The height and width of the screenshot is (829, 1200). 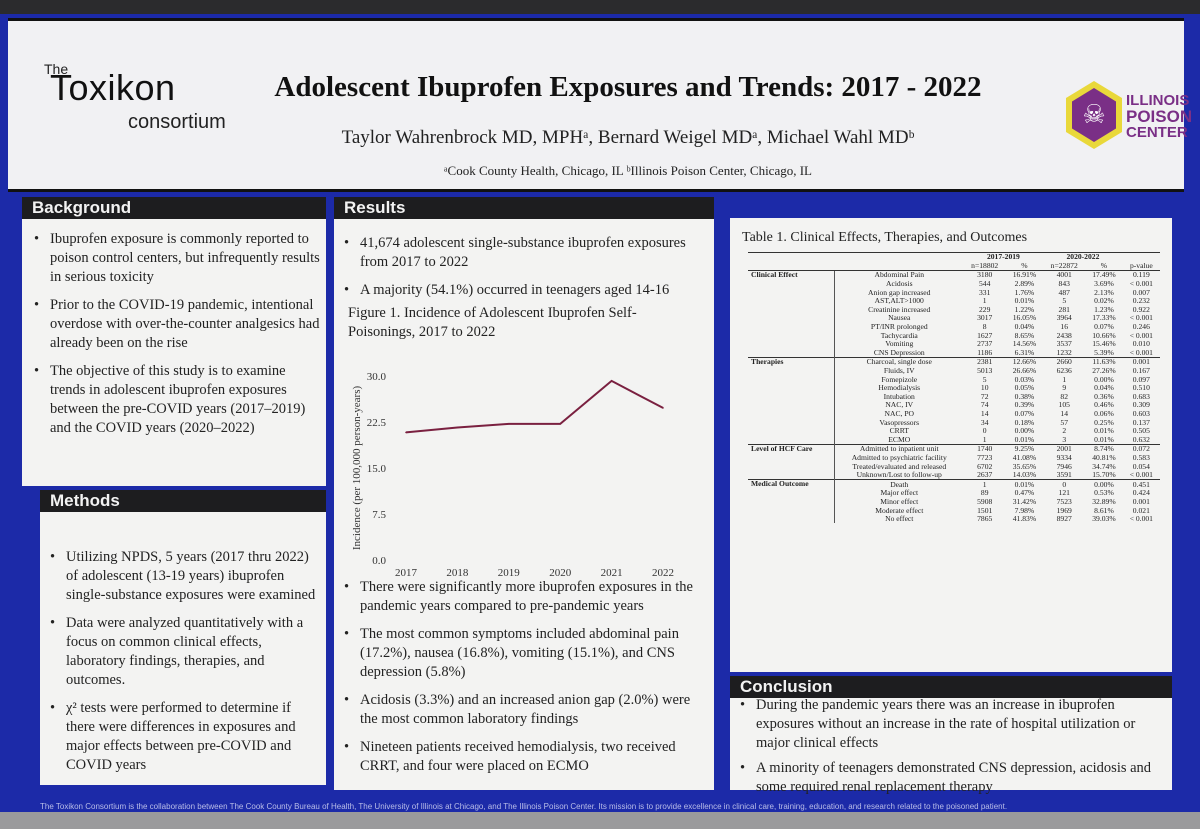 I want to click on table-cell: 0.04%, so click(x=1024, y=327).